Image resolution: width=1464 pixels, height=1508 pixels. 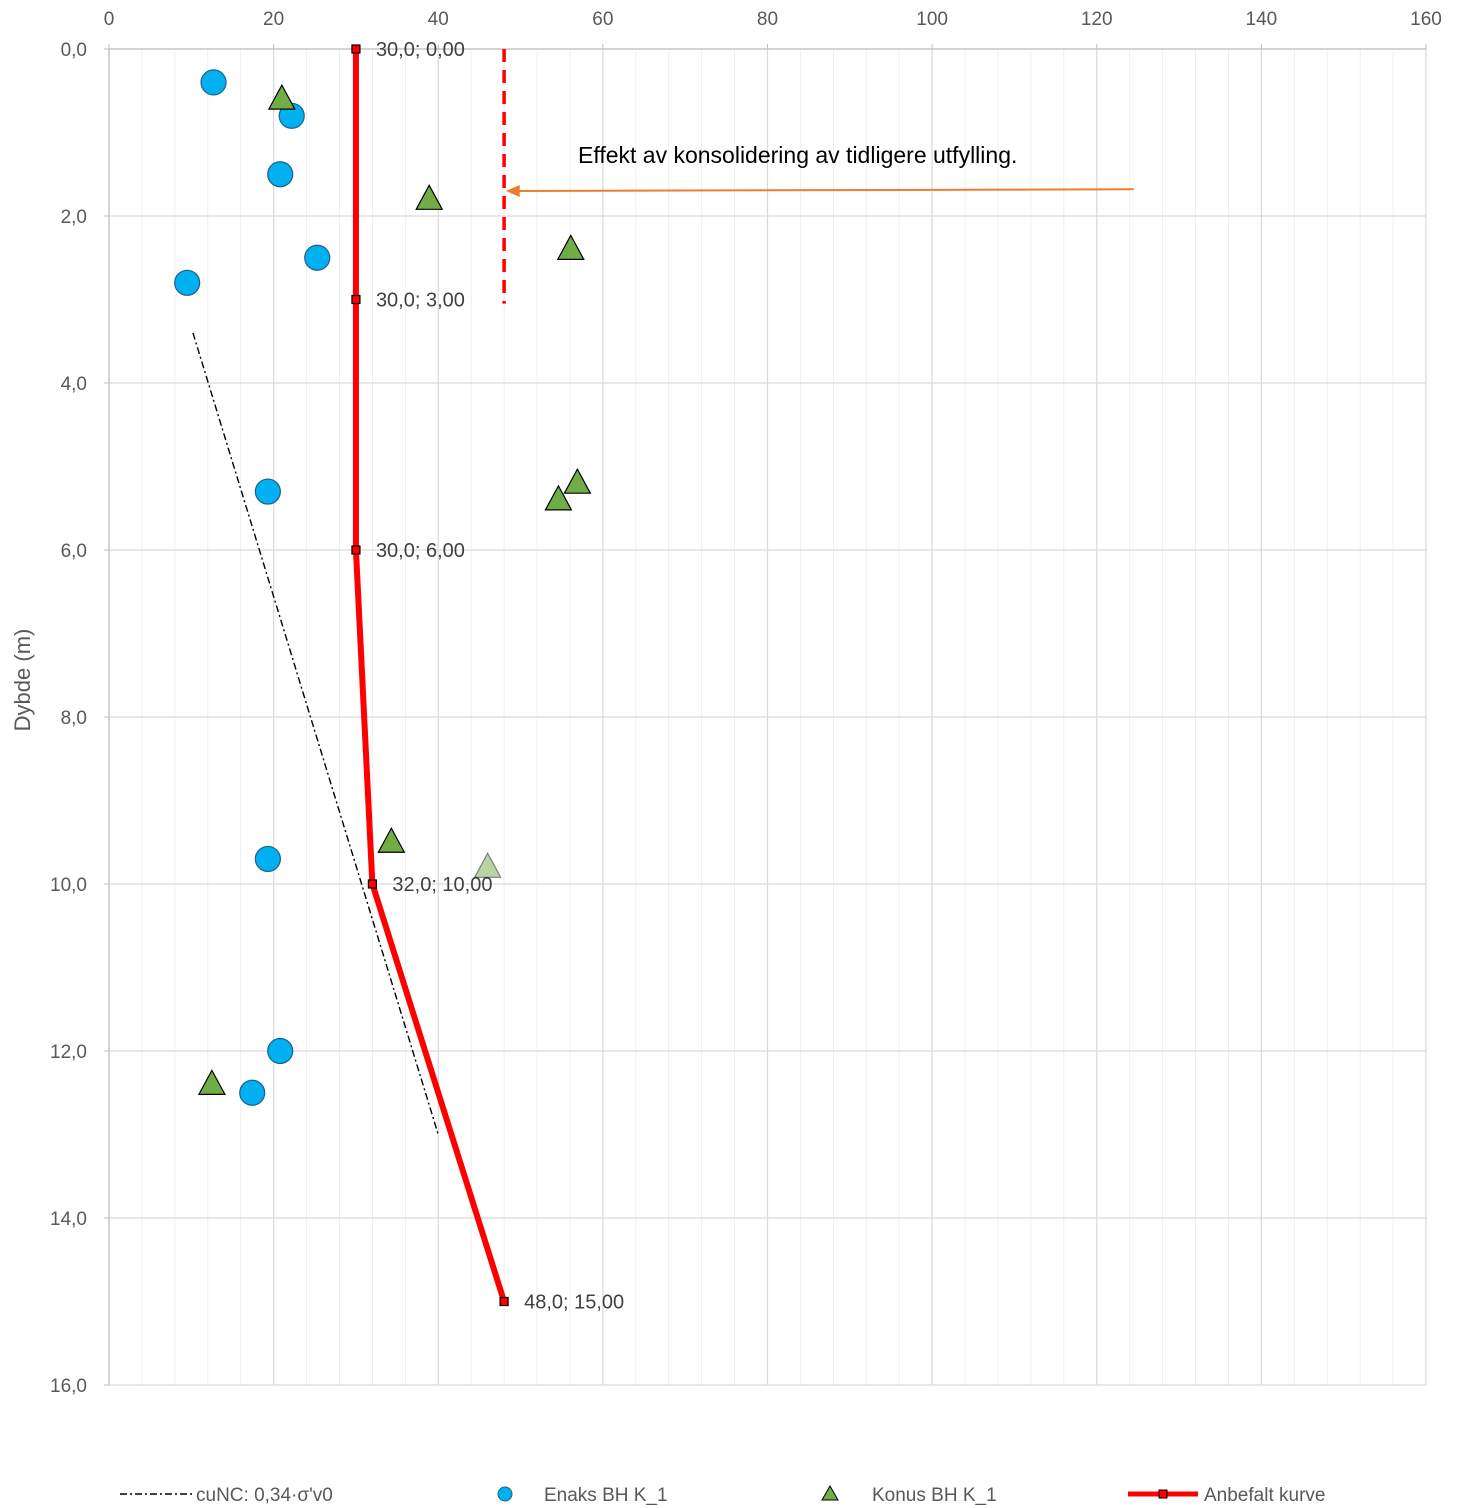 I want to click on y-tick-label: 12,0, so click(x=68, y=1052).